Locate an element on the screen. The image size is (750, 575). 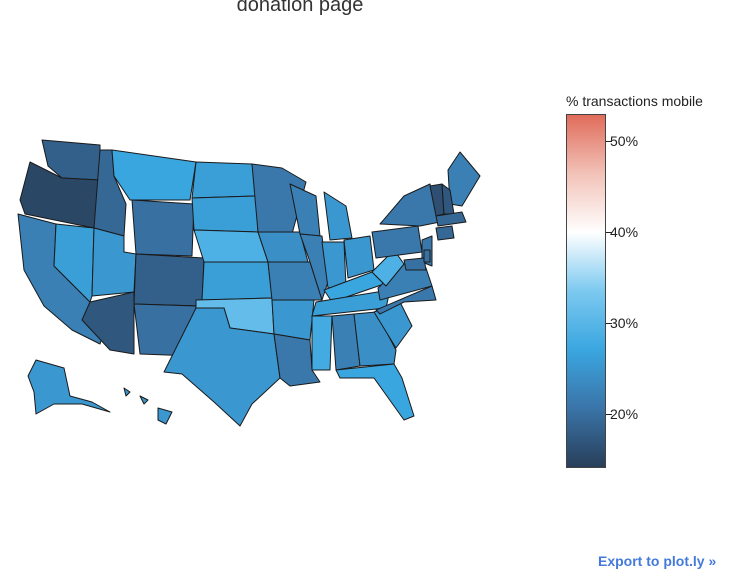
state-ne is located at coordinates (231, 246).